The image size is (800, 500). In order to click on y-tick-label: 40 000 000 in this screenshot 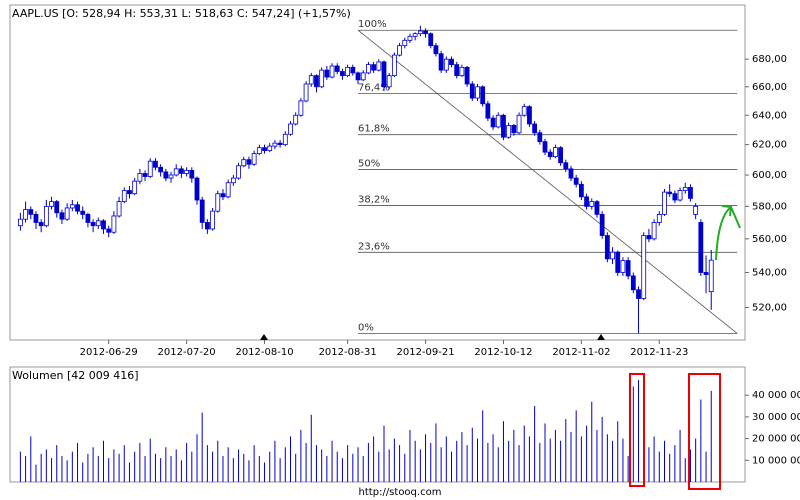, I will do `click(776, 395)`.